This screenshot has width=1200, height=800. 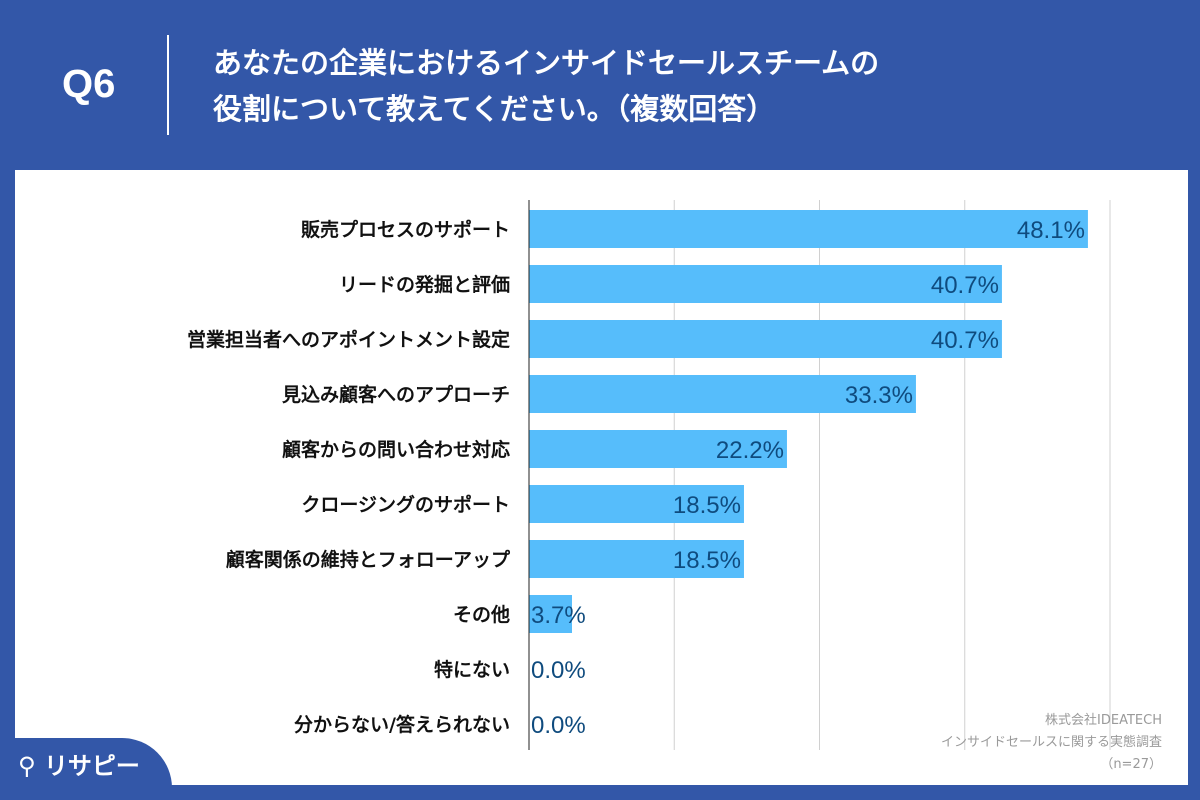 What do you see at coordinates (424, 284) in the screenshot?
I see `category-label: リードの発掘と評価` at bounding box center [424, 284].